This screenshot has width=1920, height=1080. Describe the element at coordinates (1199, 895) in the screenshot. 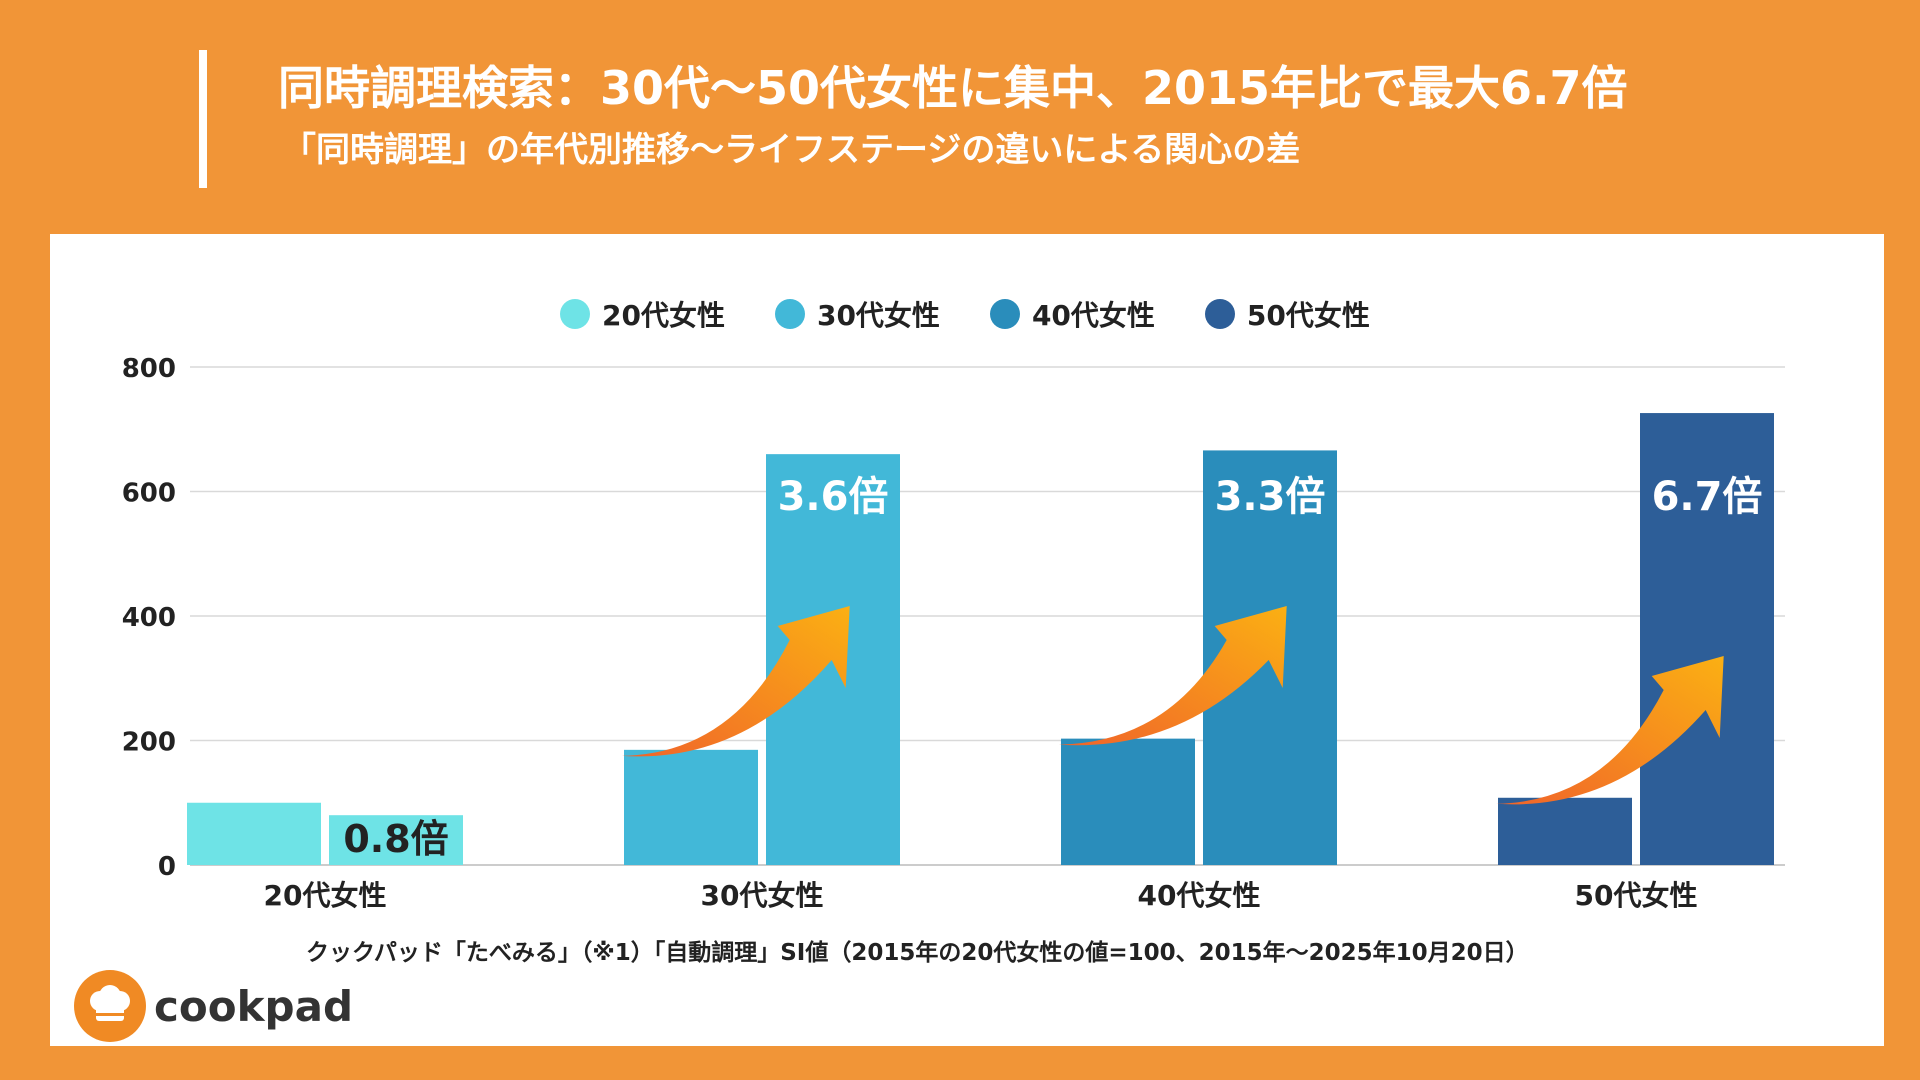

I see `x-tick-label: 40代女性` at that location.